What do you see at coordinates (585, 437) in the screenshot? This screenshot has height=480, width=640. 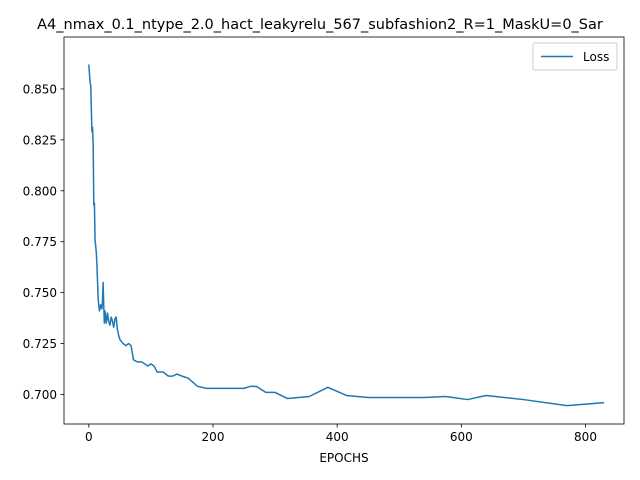 I see `x-tick-label: 800` at bounding box center [585, 437].